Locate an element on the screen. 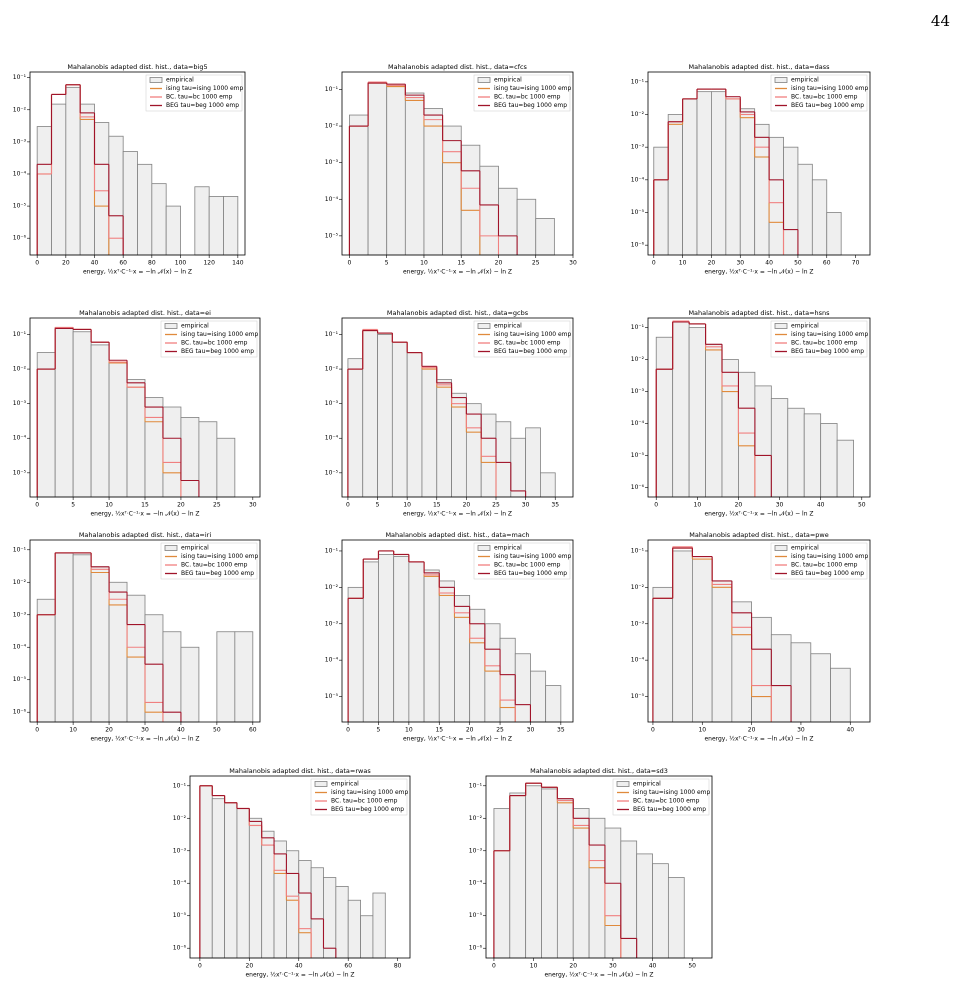  x-tick-label: 50 is located at coordinates (217, 730).